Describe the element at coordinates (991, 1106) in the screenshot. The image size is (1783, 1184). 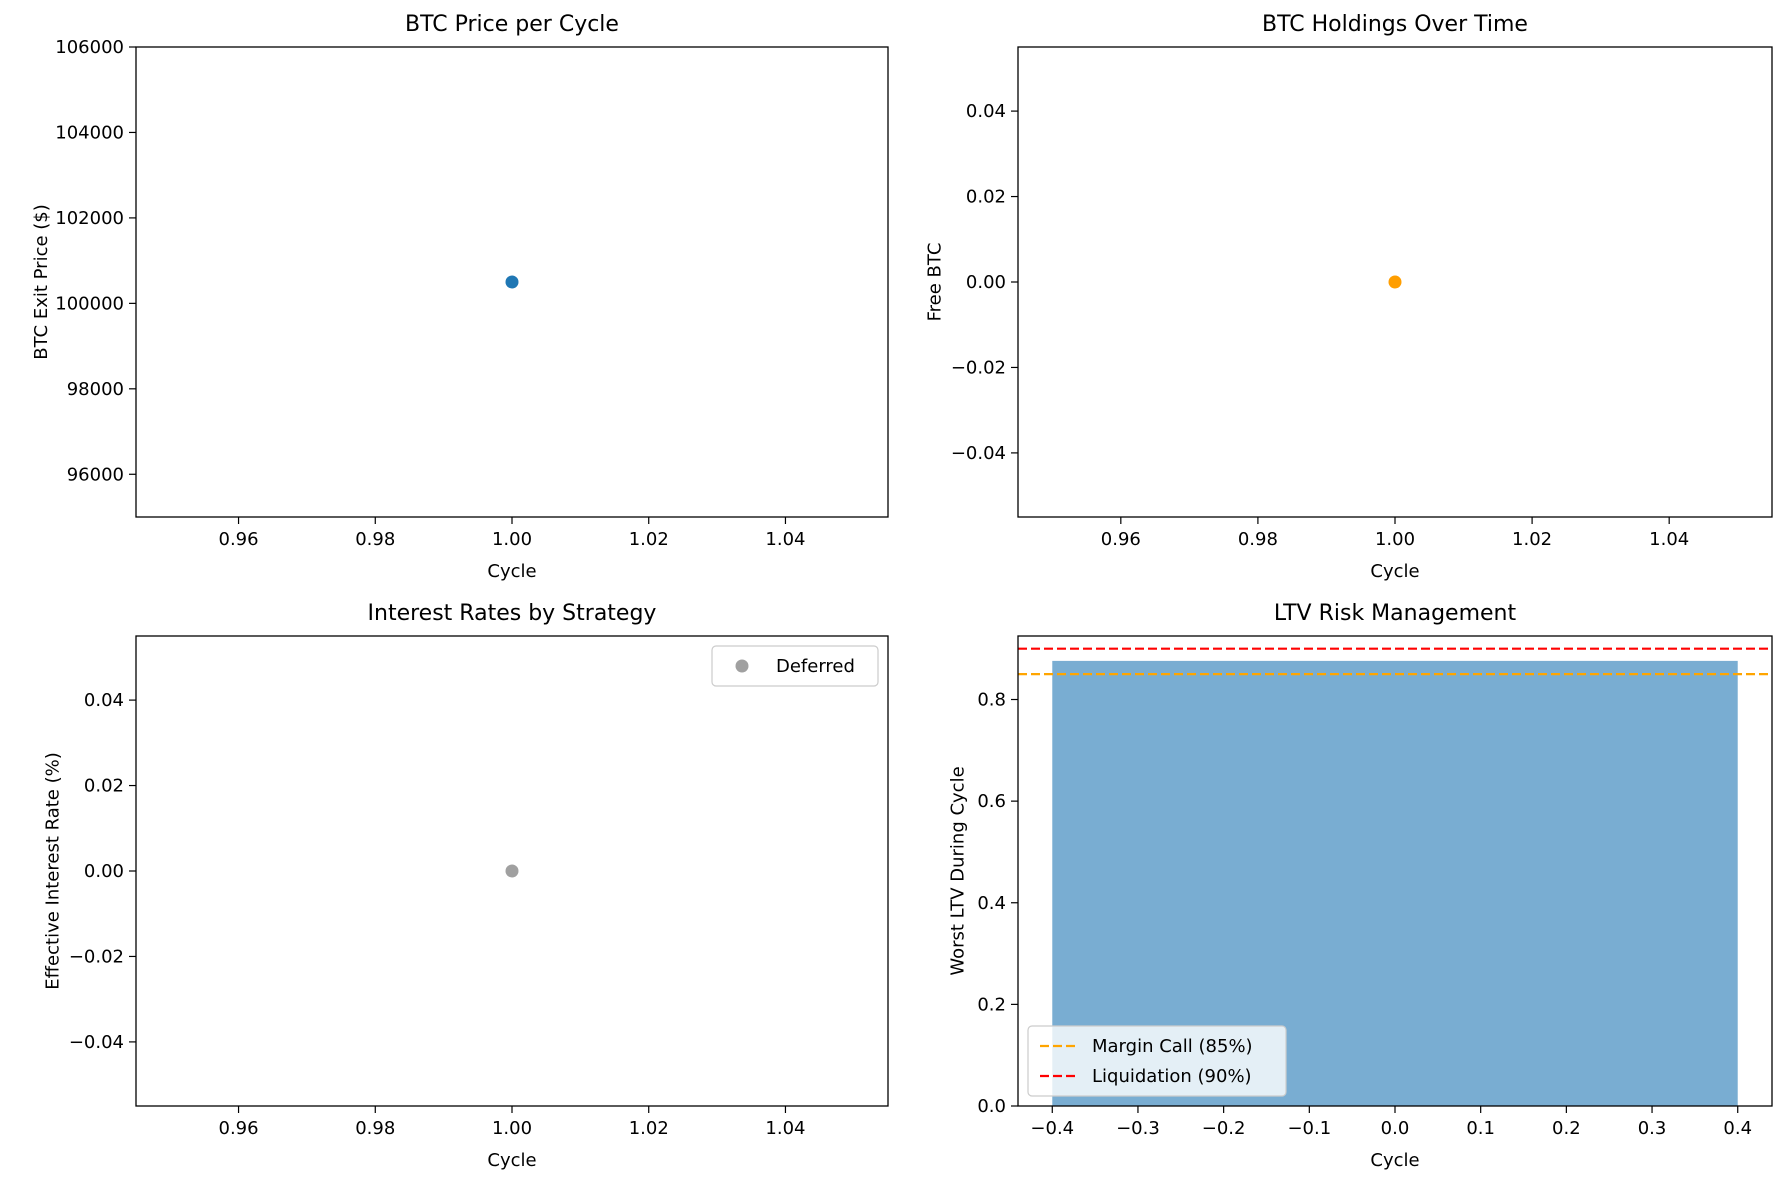
I see `y-tick-label: 0.0` at that location.